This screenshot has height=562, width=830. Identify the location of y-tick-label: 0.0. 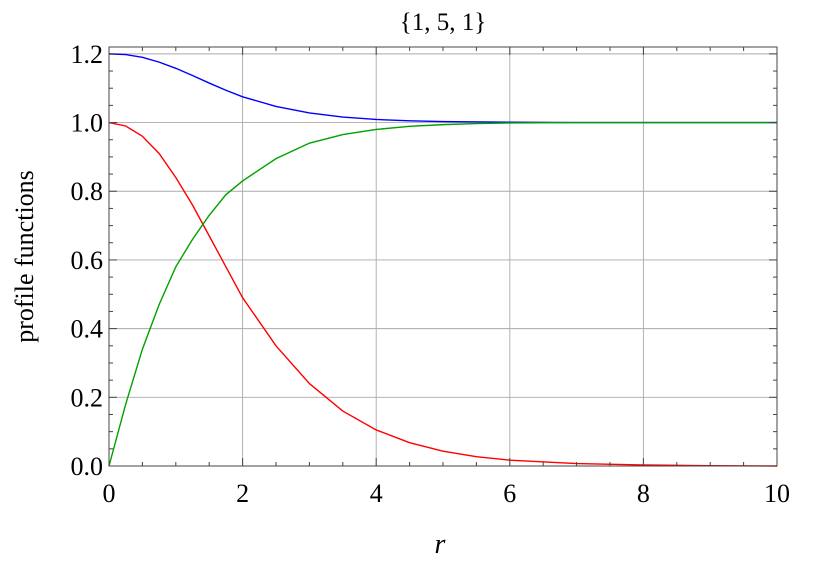
(87, 466).